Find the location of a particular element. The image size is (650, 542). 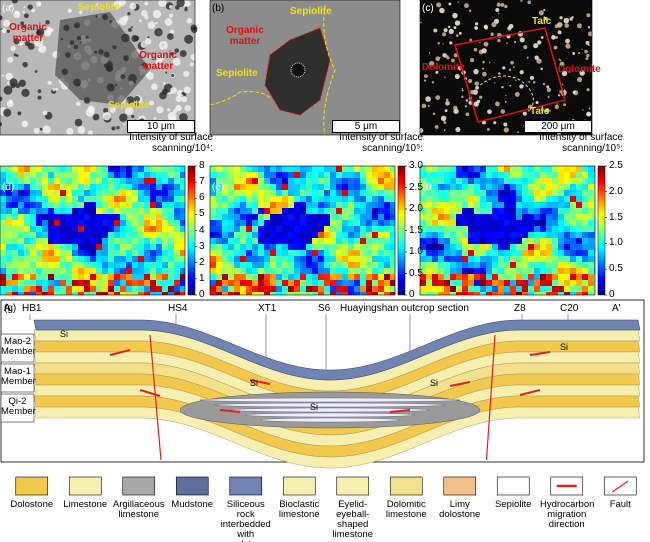

sepiolite-streak is located at coordinates (330, 415).